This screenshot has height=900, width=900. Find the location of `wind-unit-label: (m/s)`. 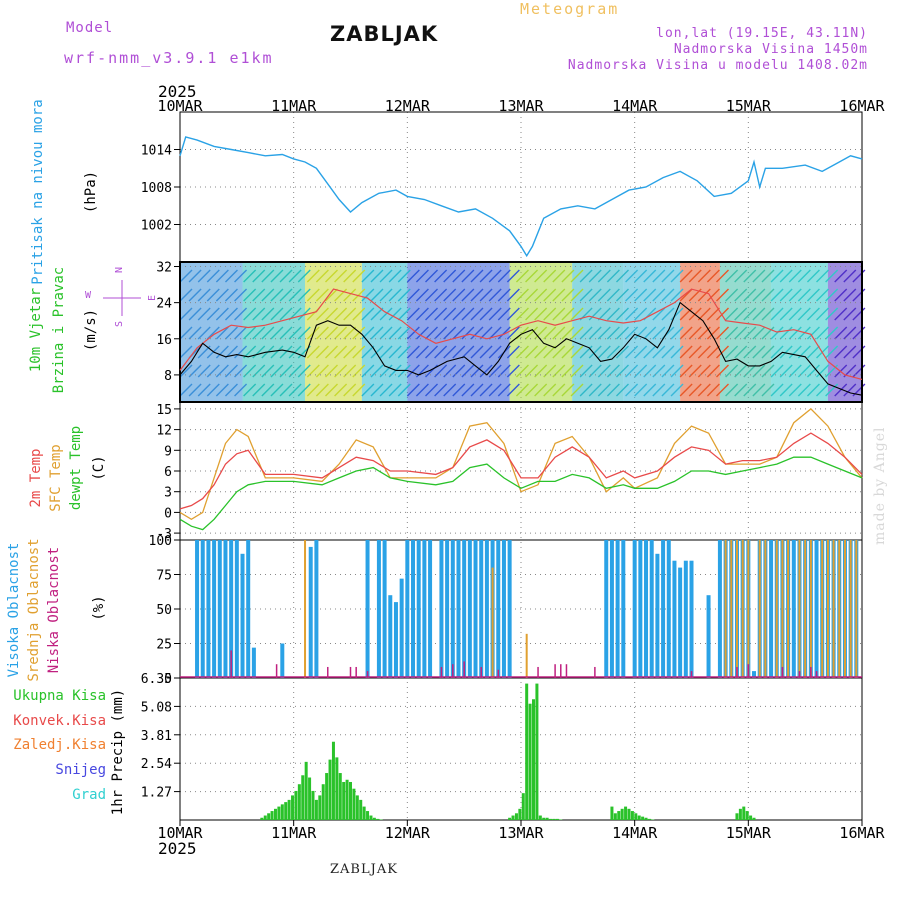

wind-unit-label: (m/s) is located at coordinates (91, 330).